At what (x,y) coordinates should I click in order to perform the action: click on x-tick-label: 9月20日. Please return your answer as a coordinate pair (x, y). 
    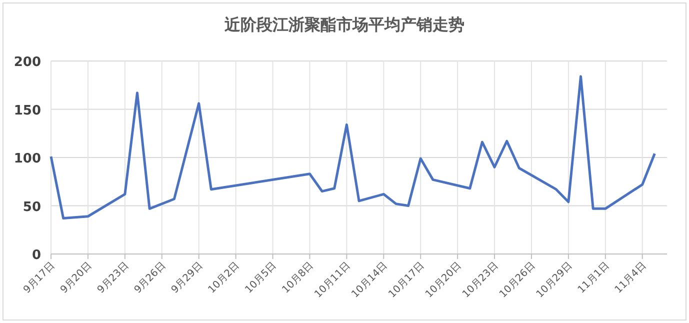
    Looking at the image, I should click on (76, 278).